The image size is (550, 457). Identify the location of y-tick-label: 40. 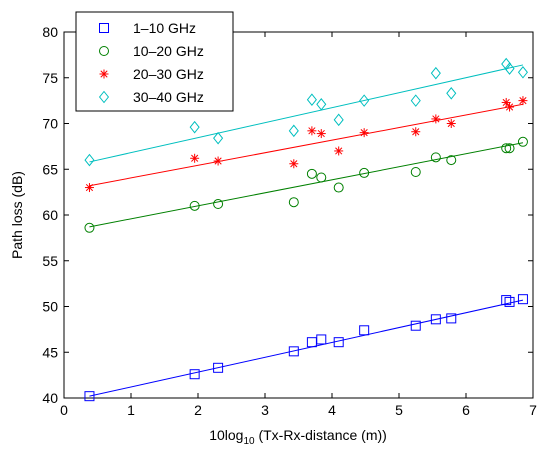
(50, 398).